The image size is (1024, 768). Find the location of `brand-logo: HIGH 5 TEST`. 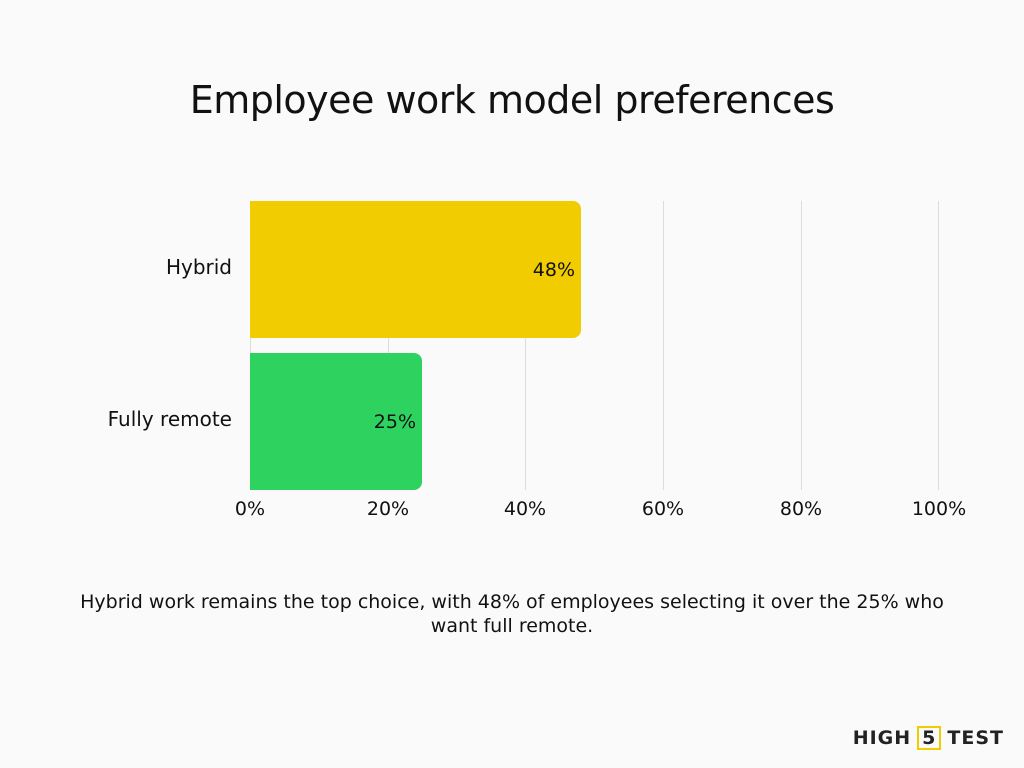

brand-logo: HIGH 5 TEST is located at coordinates (928, 738).